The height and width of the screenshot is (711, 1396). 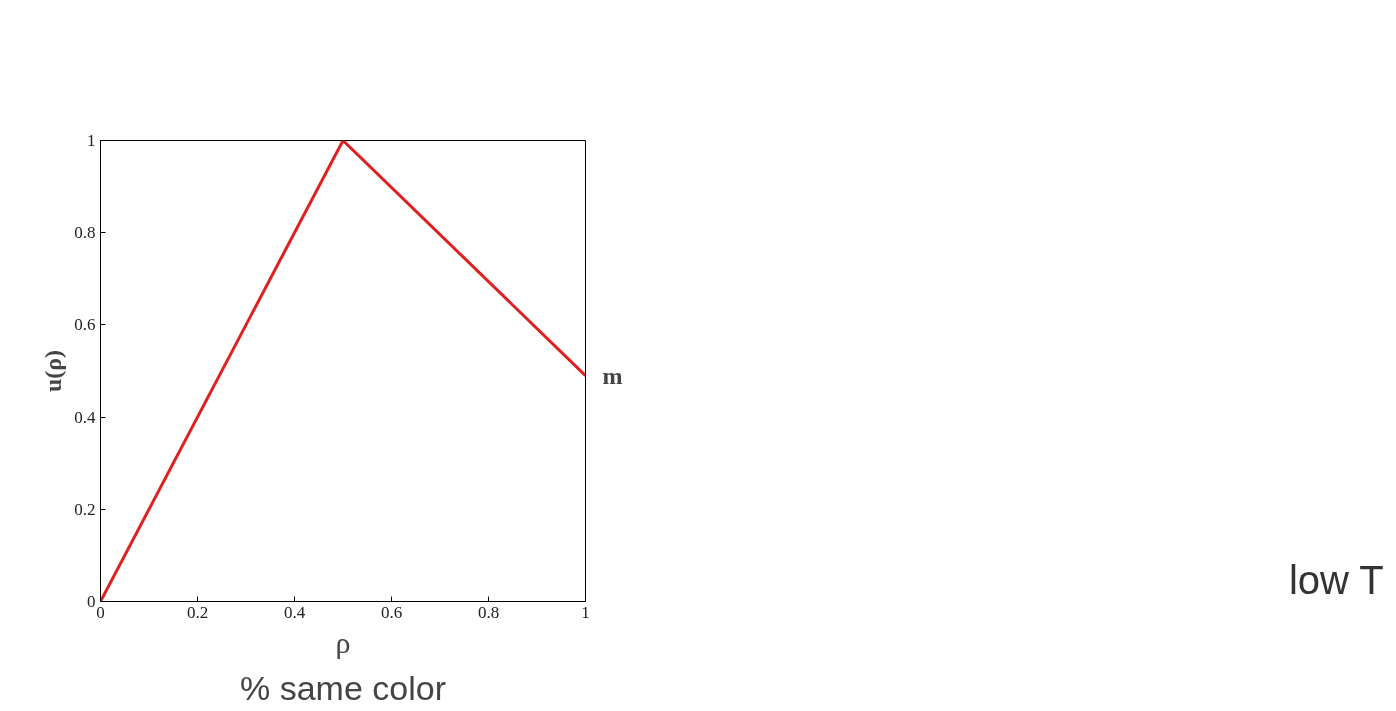 What do you see at coordinates (85, 233) in the screenshot?
I see `y-tick-label: 0.8` at bounding box center [85, 233].